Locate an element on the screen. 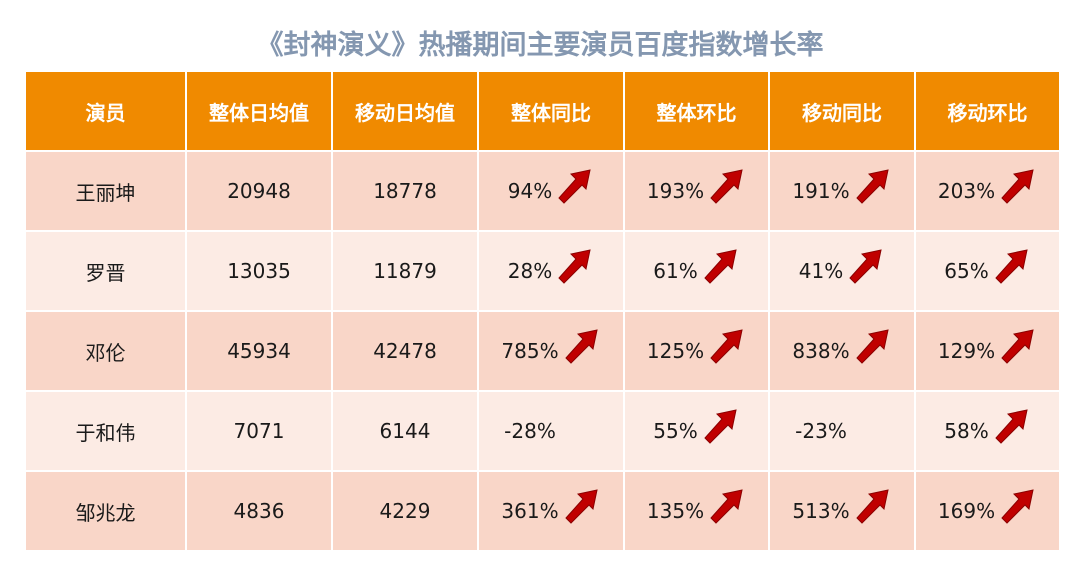 The width and height of the screenshot is (1080, 570). header-overall-avg: 整体日均值 is located at coordinates (259, 111).